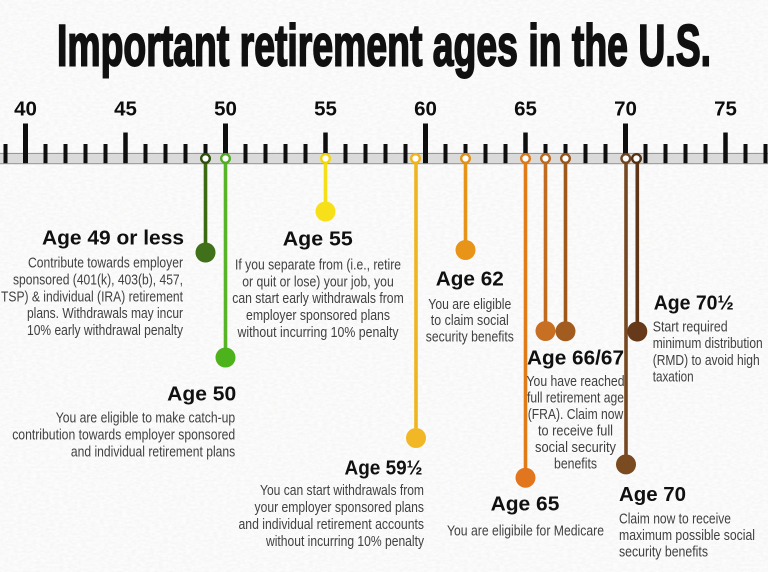 This screenshot has width=768, height=572. What do you see at coordinates (318, 283) in the screenshot?
I see `svg-text: or quit or lose) your job, you` at bounding box center [318, 283].